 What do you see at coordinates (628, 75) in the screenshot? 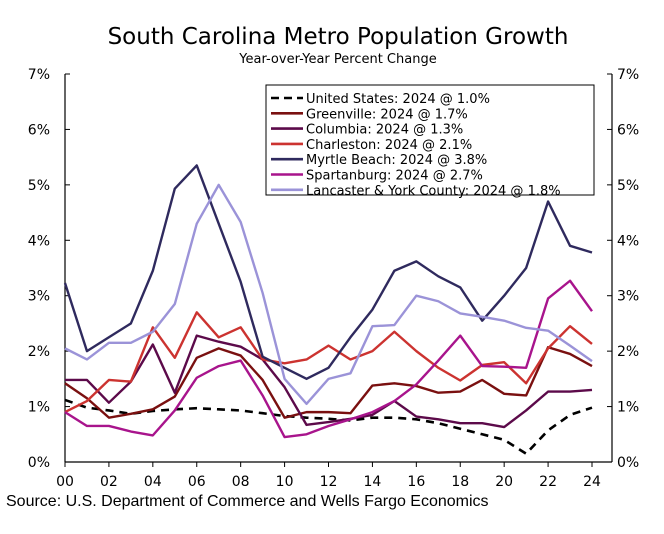
I see `y-tick-label-right: 7%` at bounding box center [628, 75].